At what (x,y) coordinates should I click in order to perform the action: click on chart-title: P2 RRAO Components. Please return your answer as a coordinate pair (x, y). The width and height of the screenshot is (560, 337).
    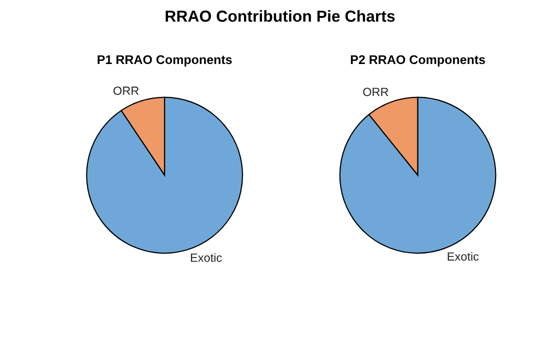
    Looking at the image, I should click on (418, 61).